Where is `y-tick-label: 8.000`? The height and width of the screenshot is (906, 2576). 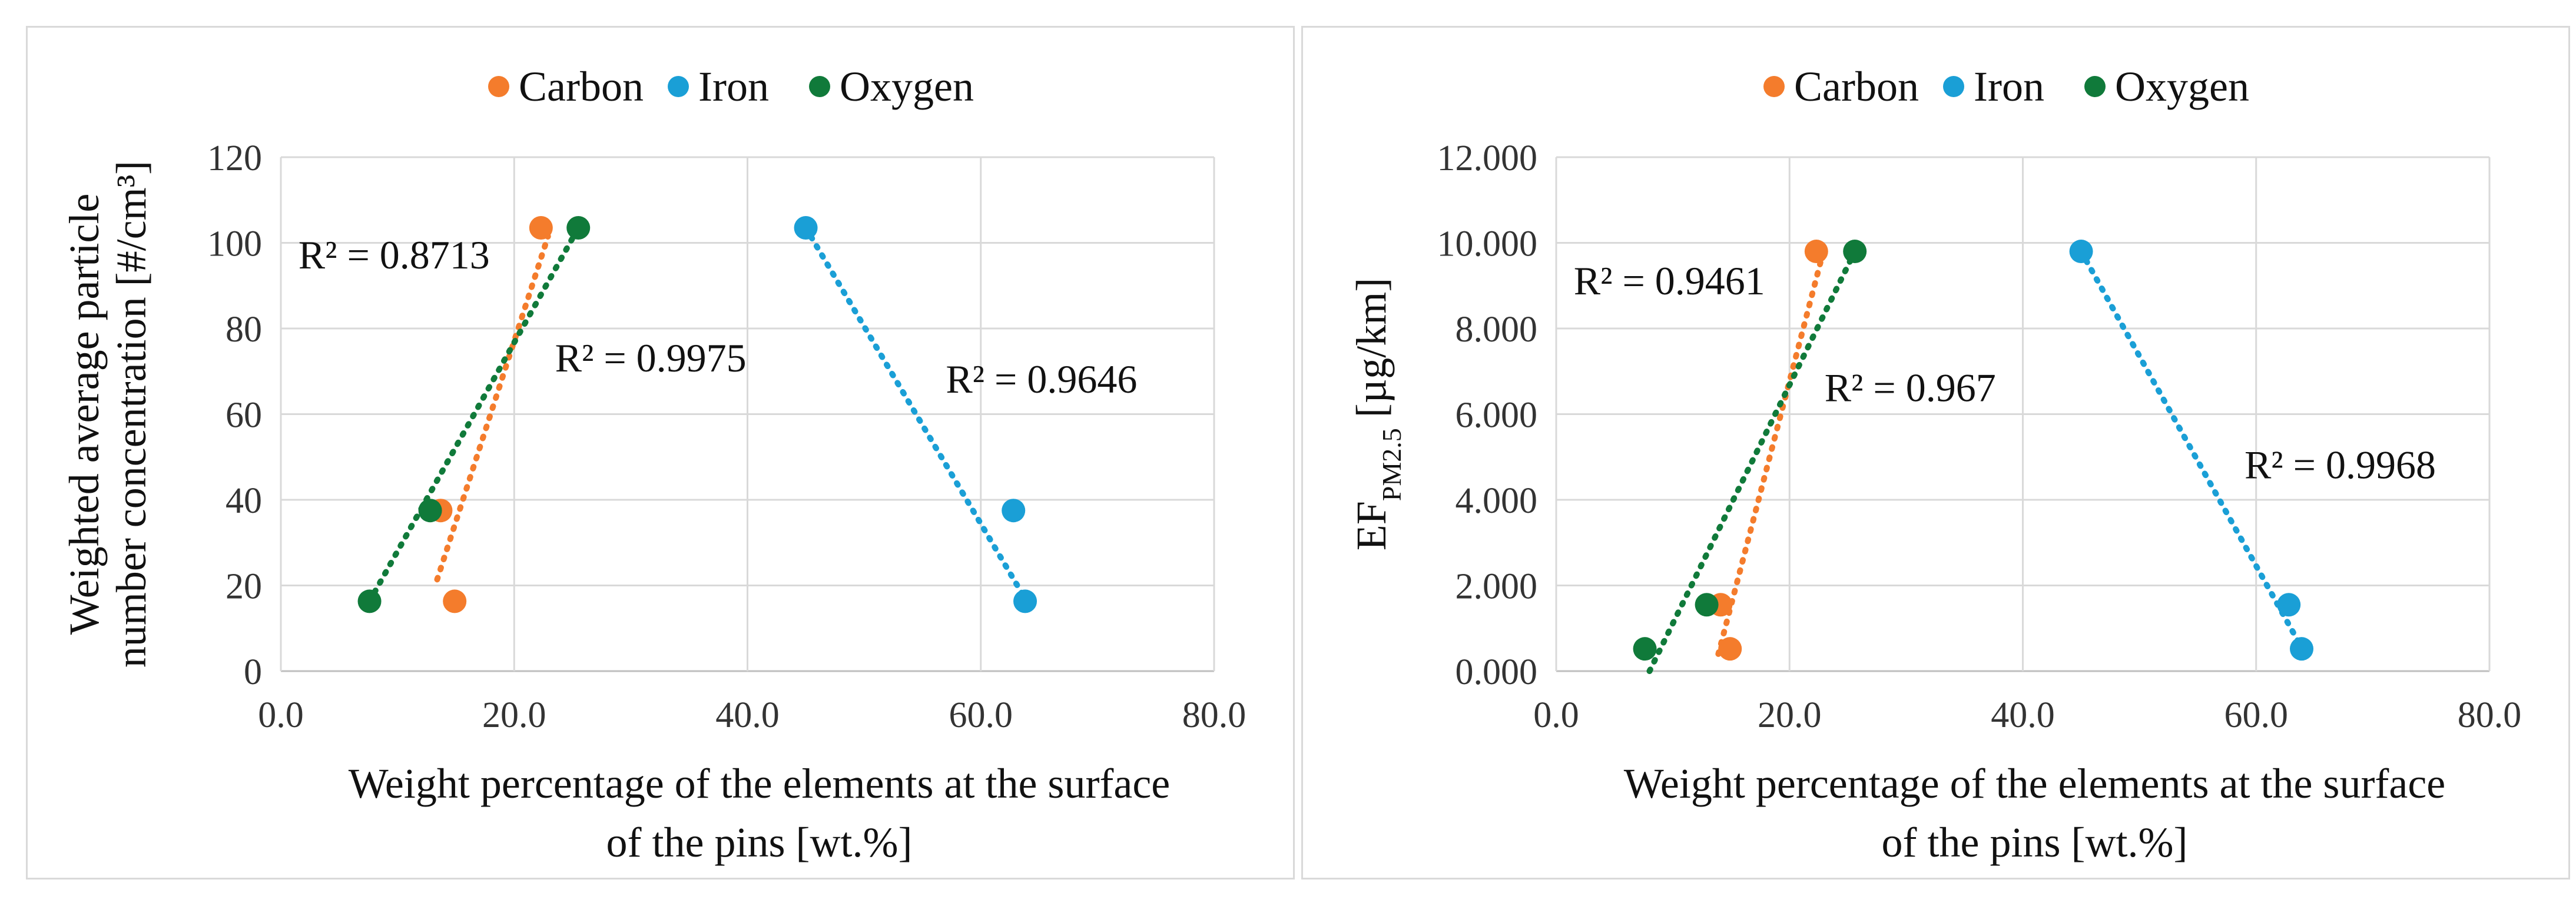 y-tick-label: 8.000 is located at coordinates (1497, 330).